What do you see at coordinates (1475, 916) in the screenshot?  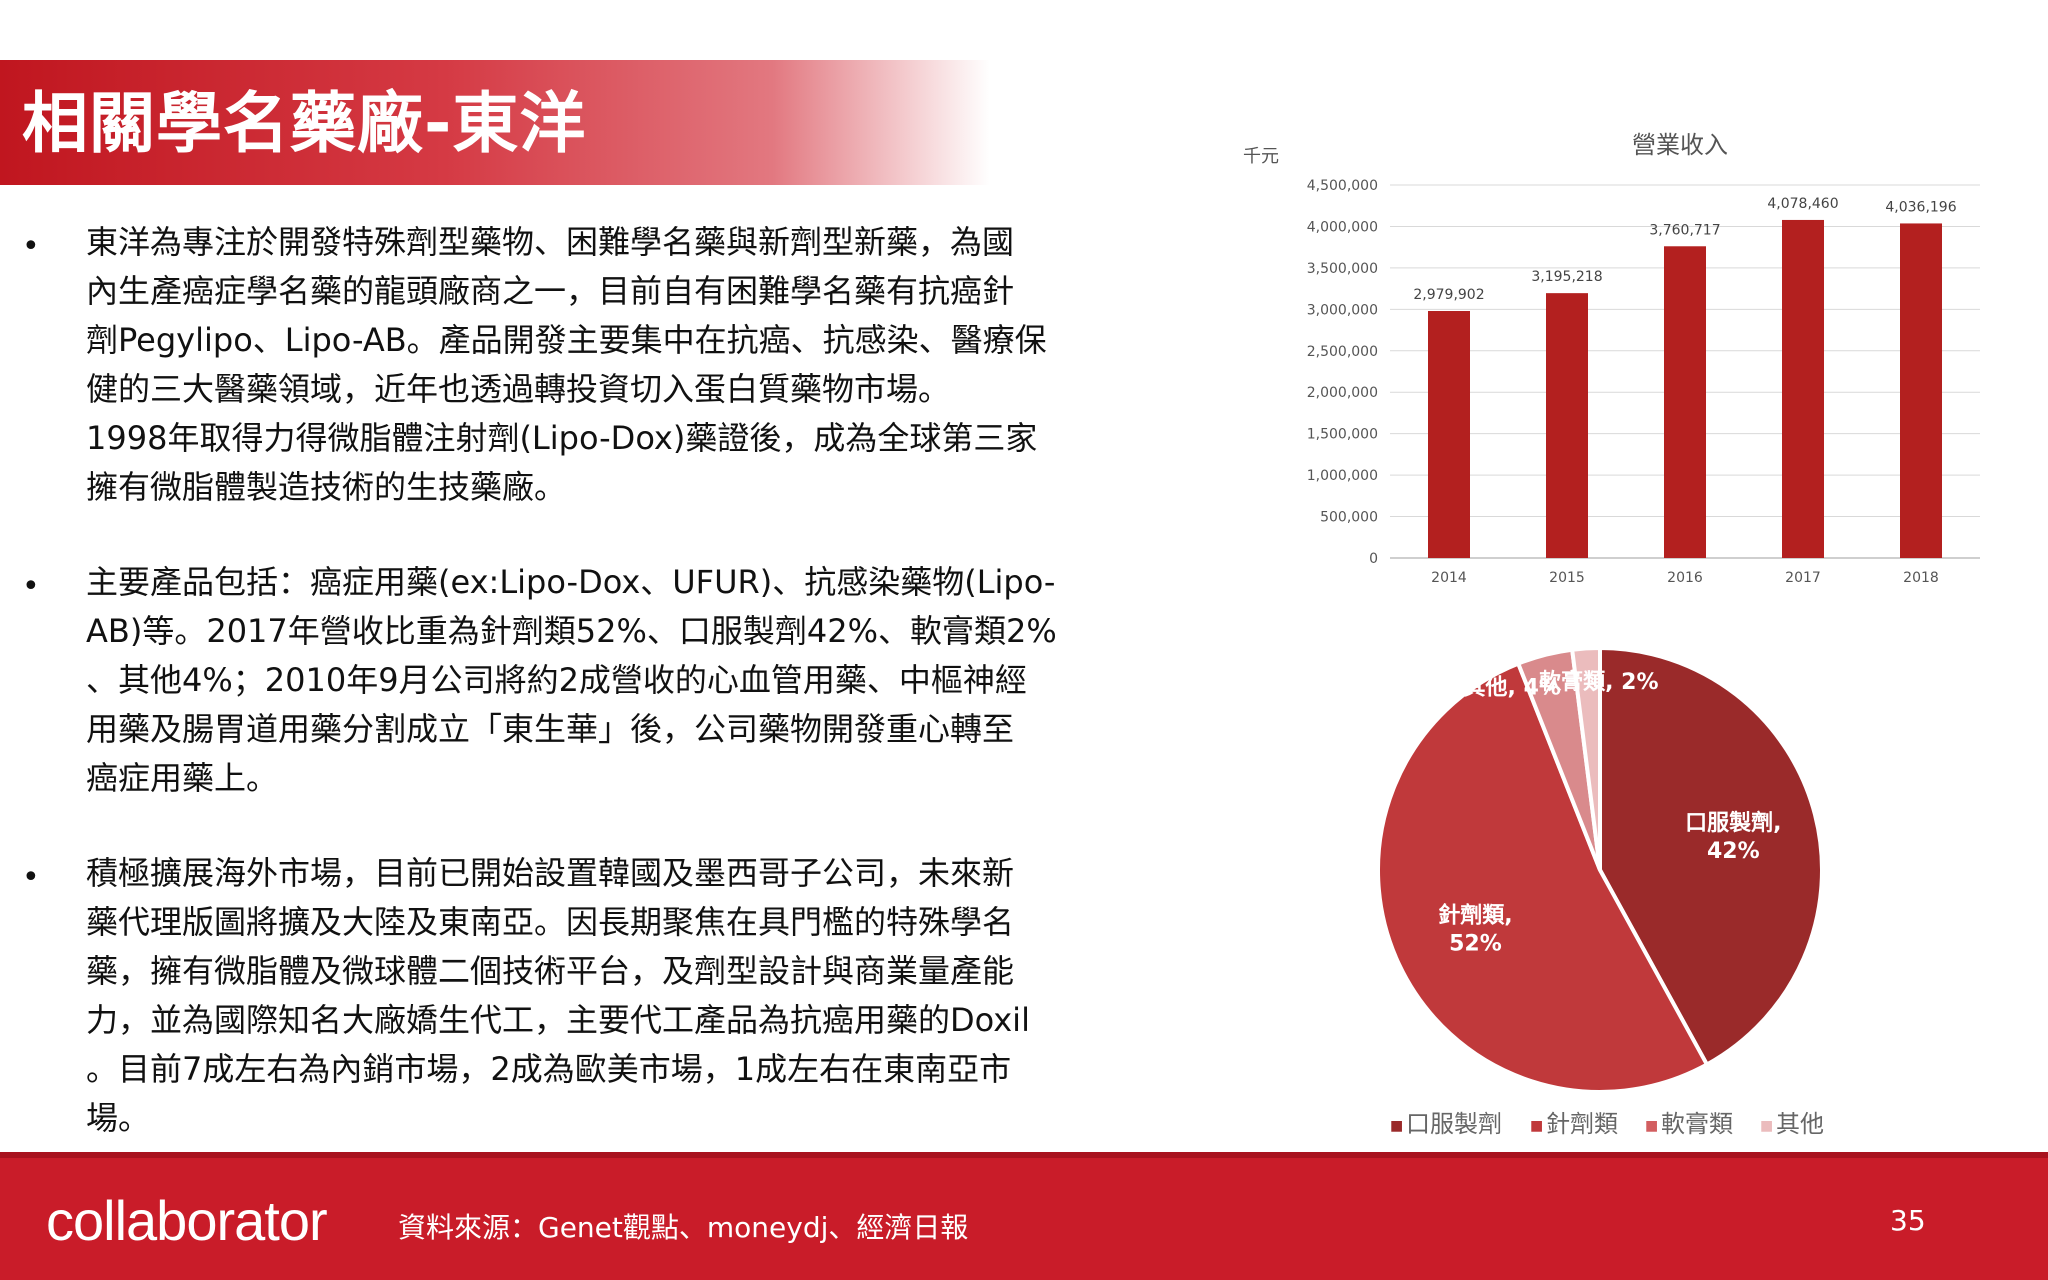 I see `pie-data-label: 針劑類,` at bounding box center [1475, 916].